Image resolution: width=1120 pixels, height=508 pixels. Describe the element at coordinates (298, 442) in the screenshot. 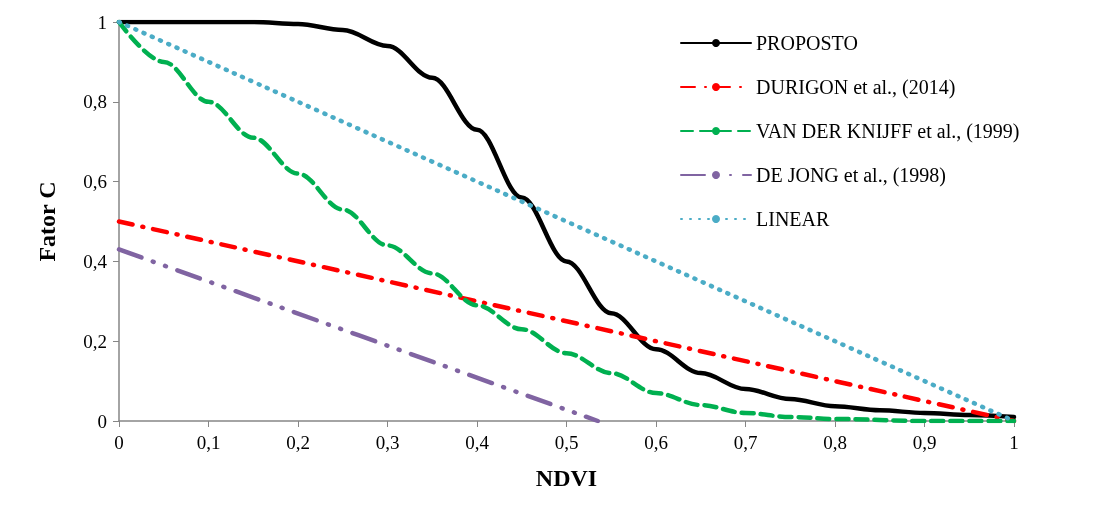

I see `x-tick-label: 0,2` at that location.